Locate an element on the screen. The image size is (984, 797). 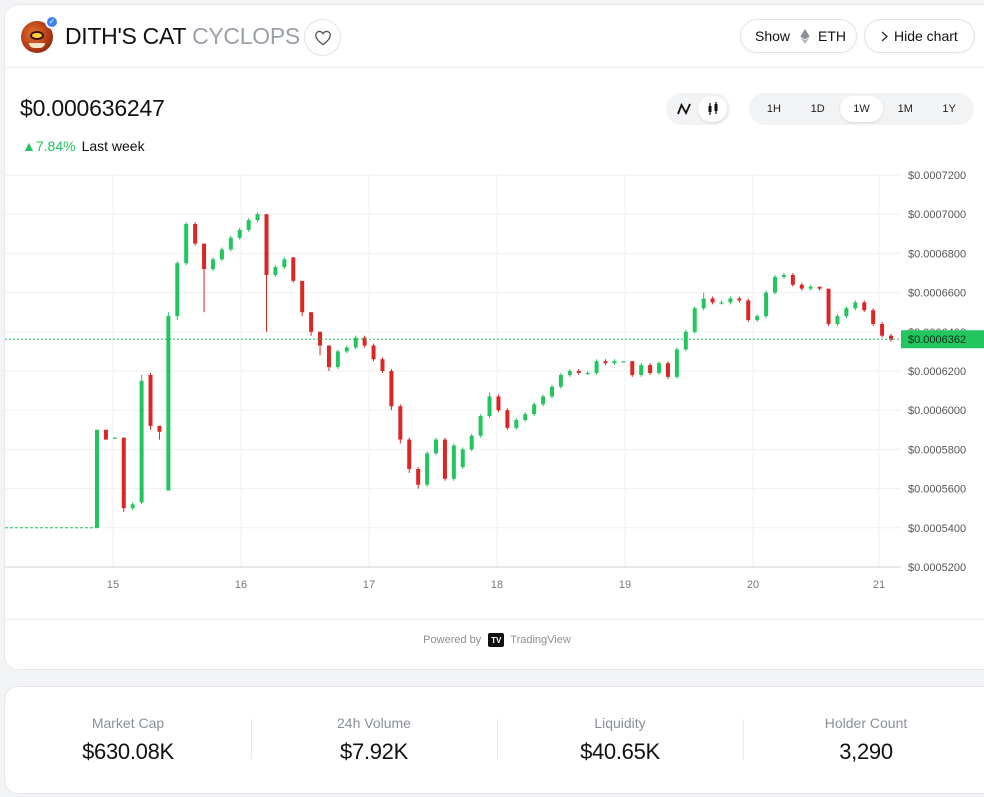
hide-chart-button: Hide chart is located at coordinates (919, 36).